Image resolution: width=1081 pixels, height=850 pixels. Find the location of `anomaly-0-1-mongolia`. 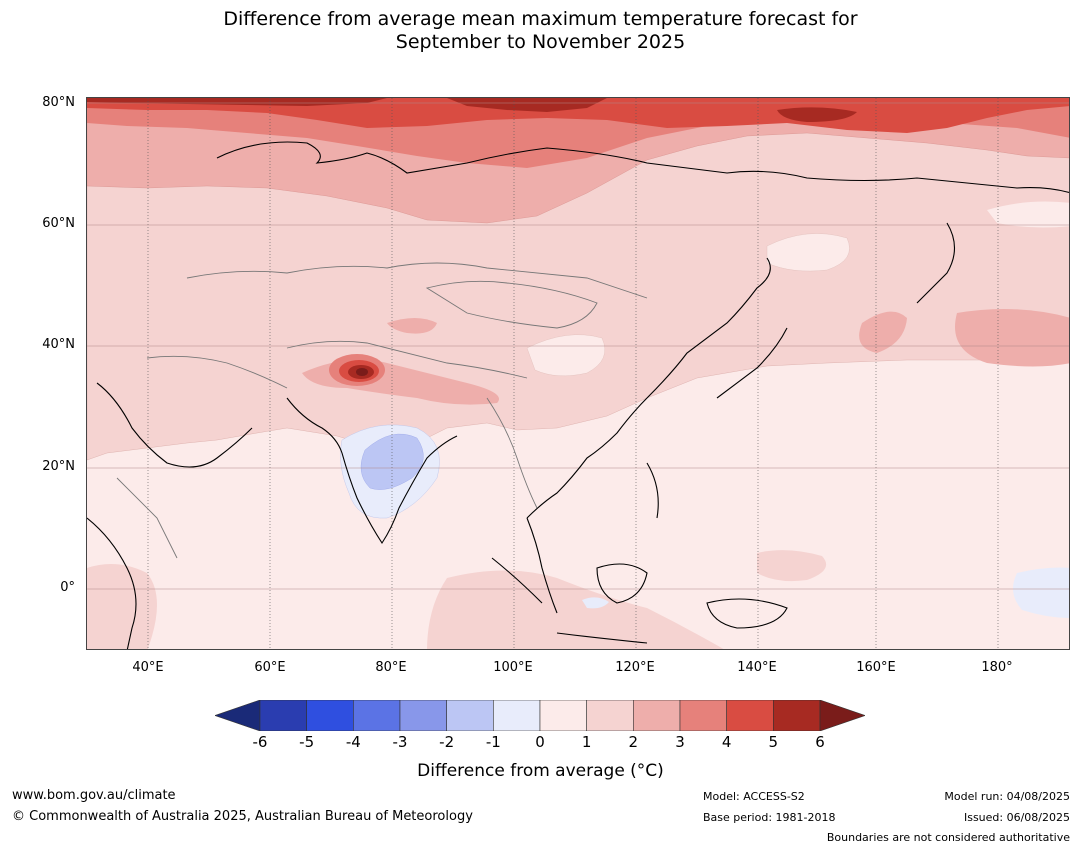

anomaly-0-1-mongolia is located at coordinates (566, 355).